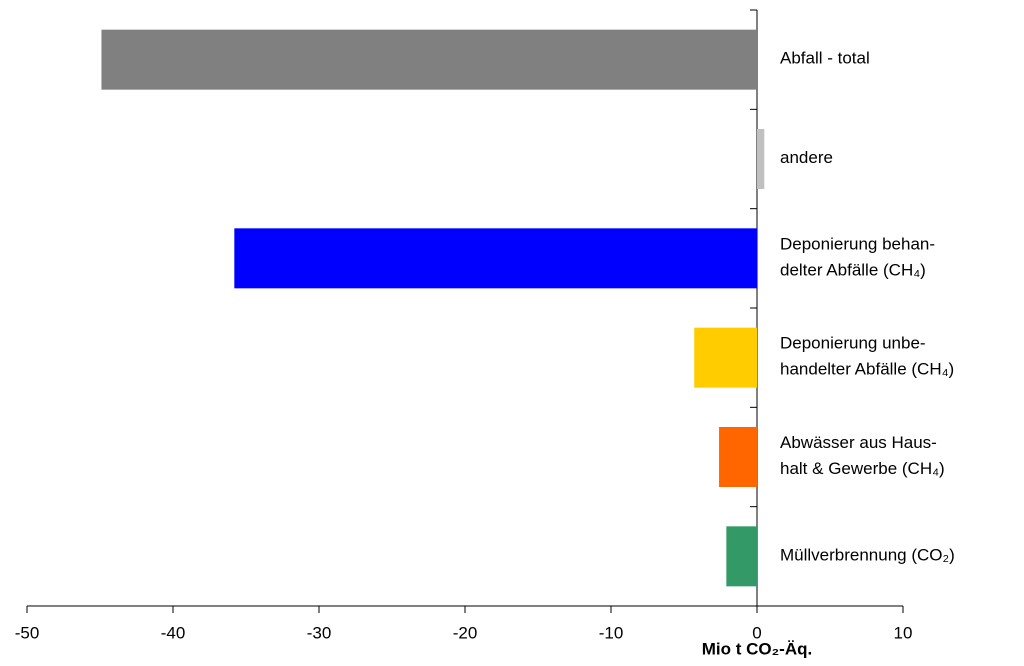  What do you see at coordinates (27, 632) in the screenshot?
I see `x-tick-label: -50` at bounding box center [27, 632].